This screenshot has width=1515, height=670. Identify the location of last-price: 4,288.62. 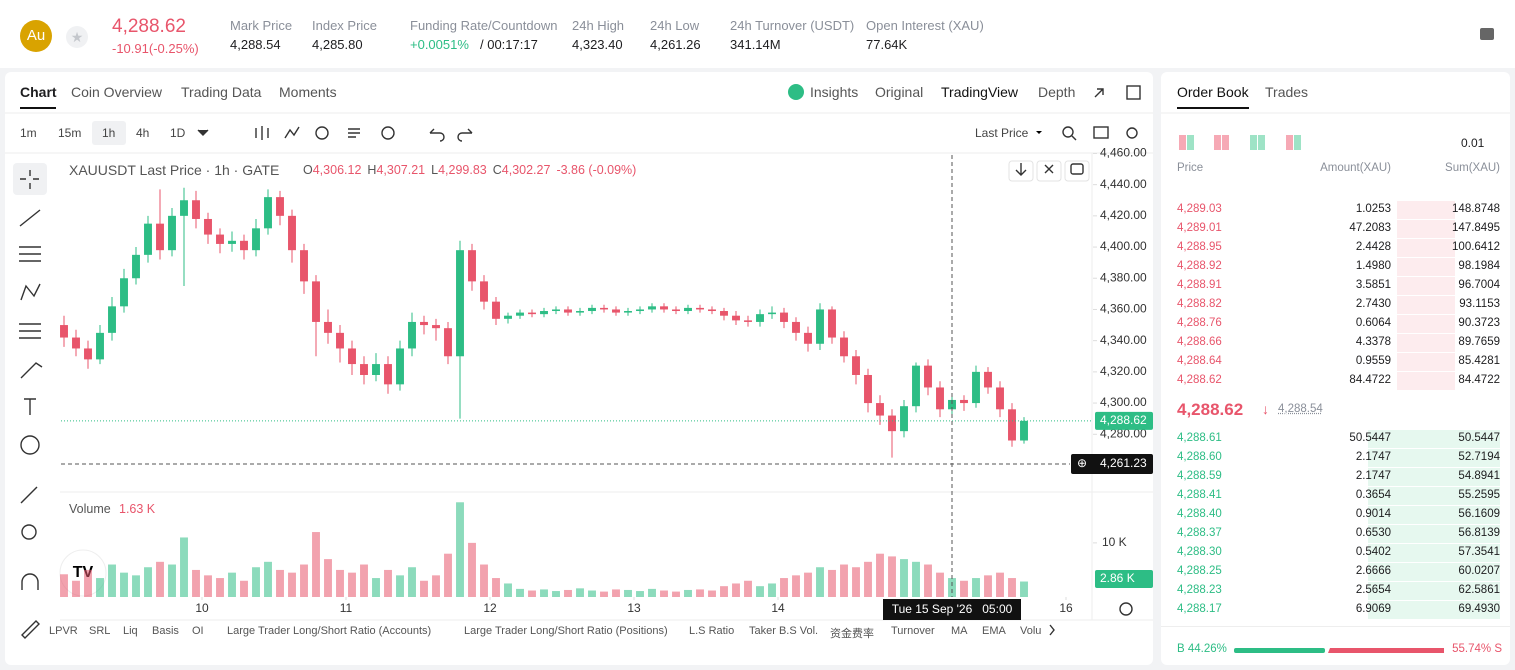
(149, 26).